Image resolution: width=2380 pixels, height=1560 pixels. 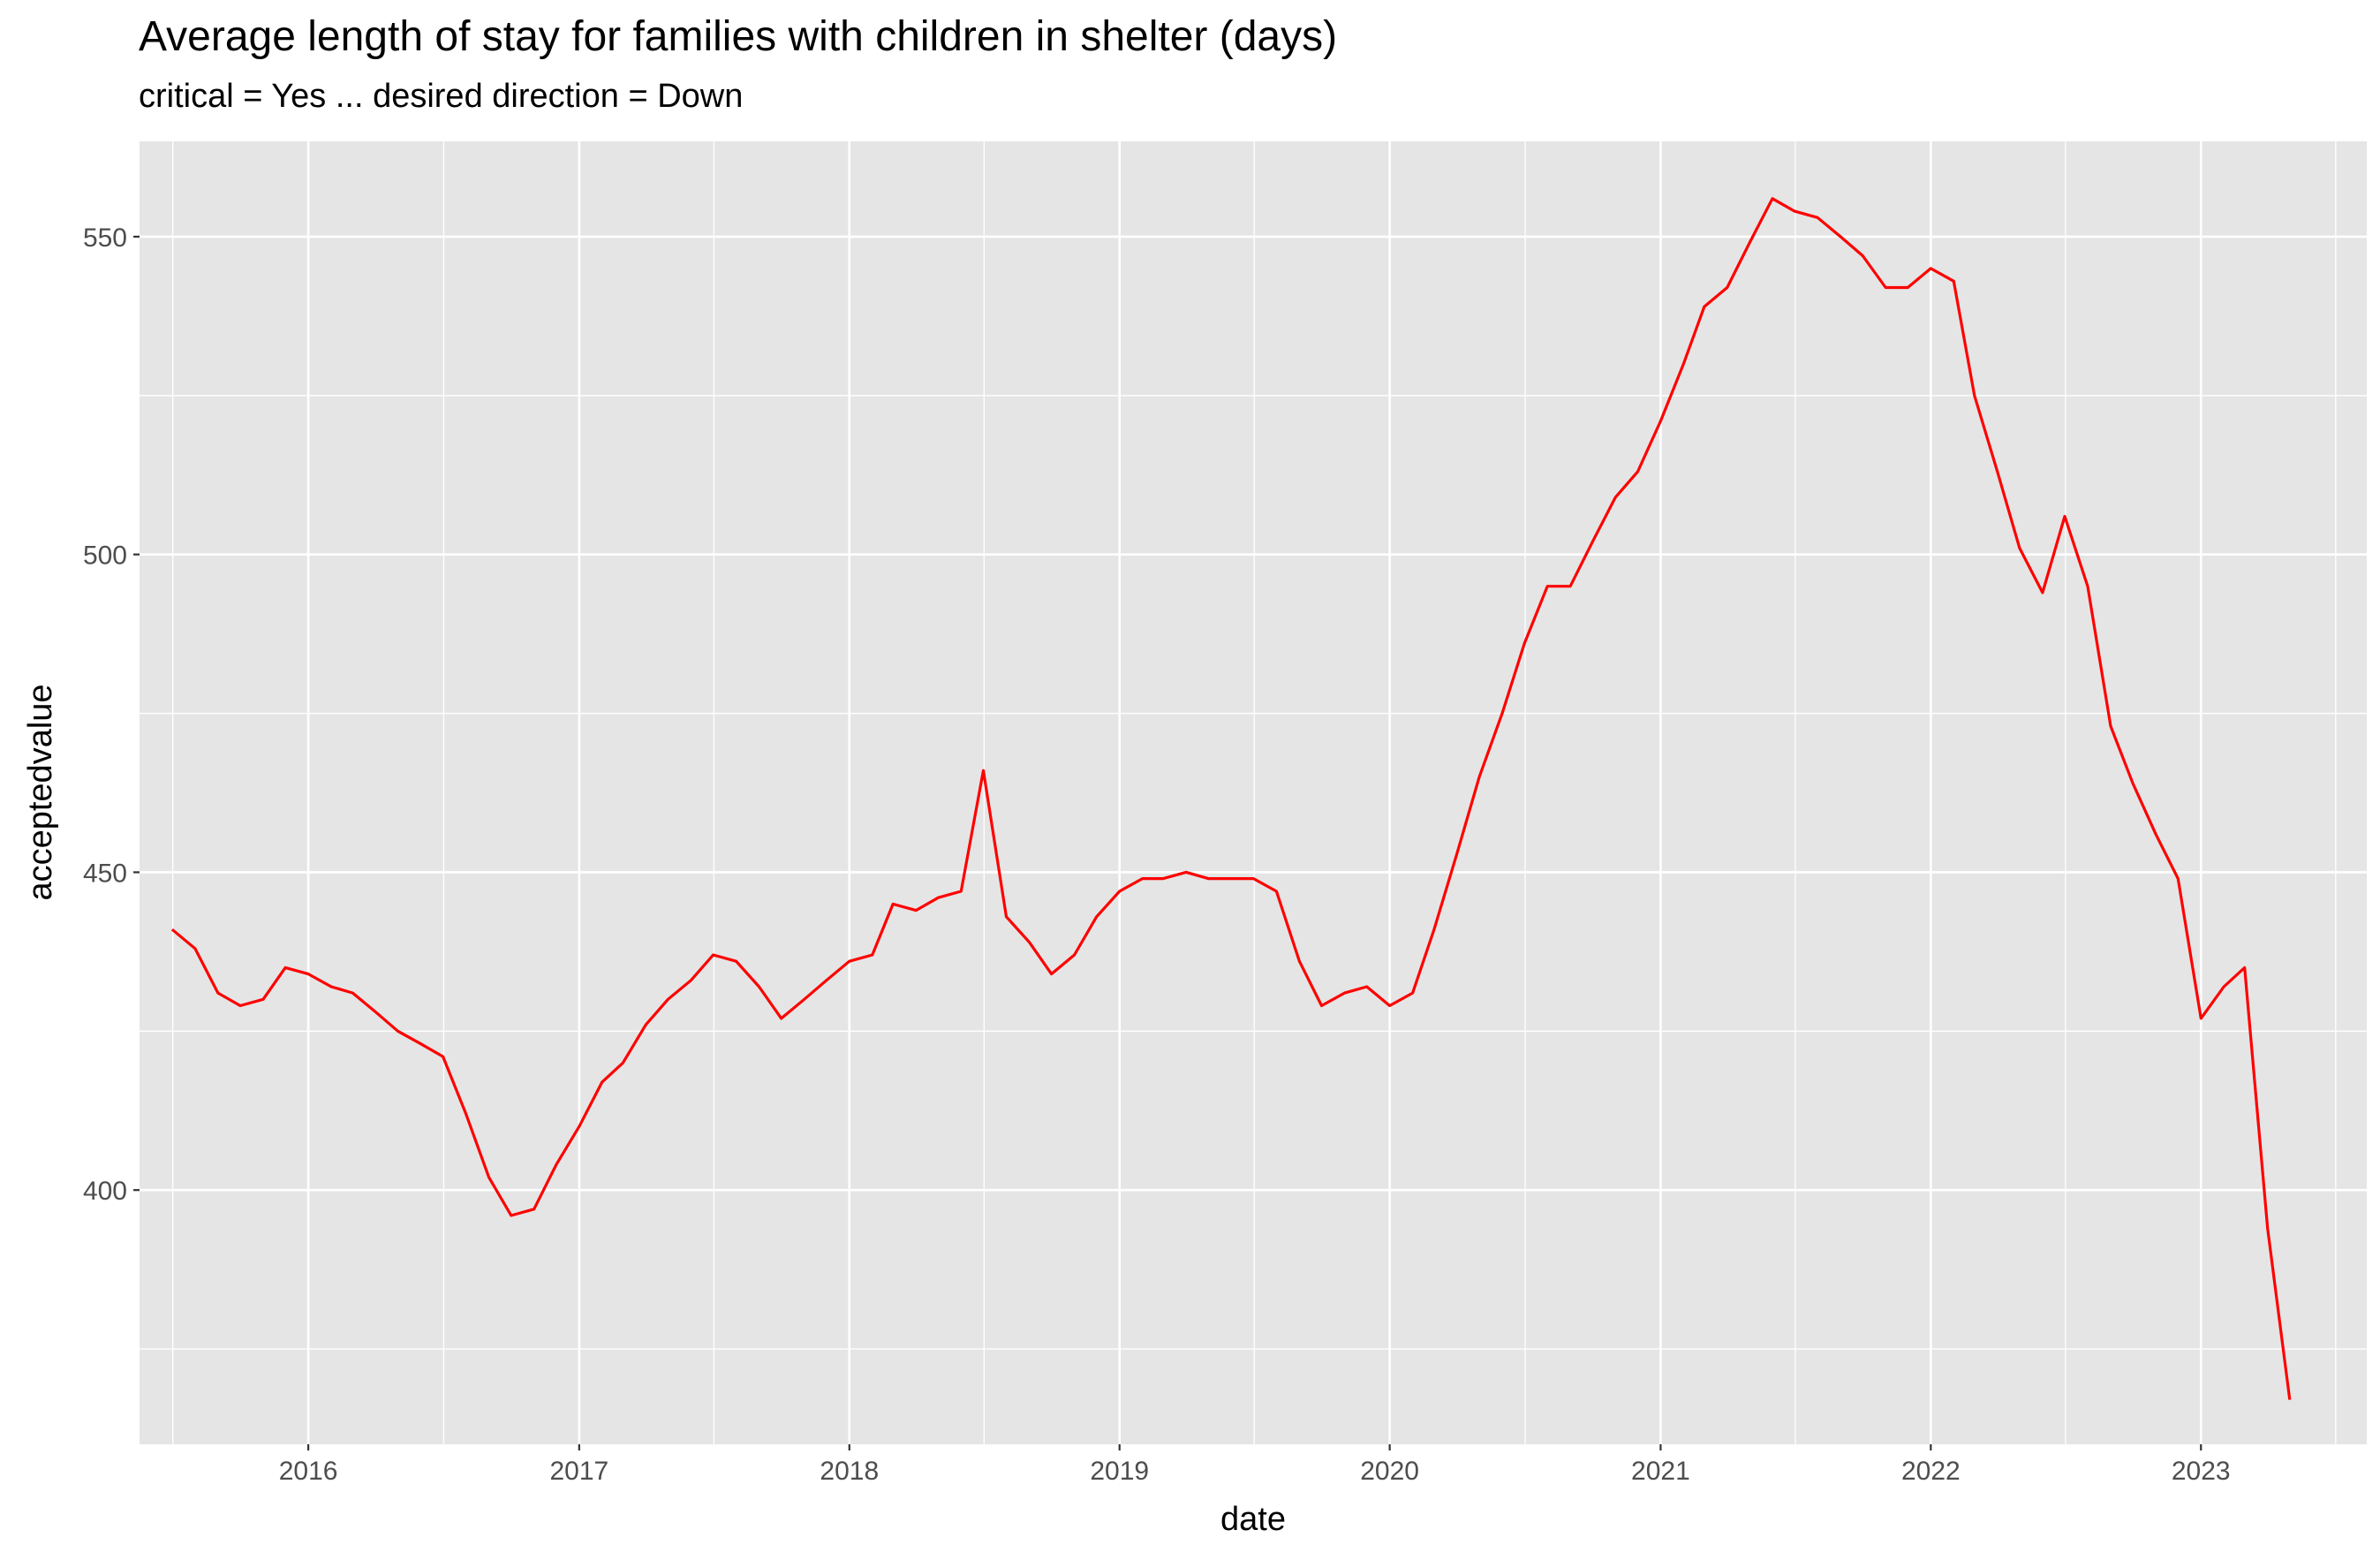 I want to click on x-tick-label: 2018, so click(x=849, y=1471).